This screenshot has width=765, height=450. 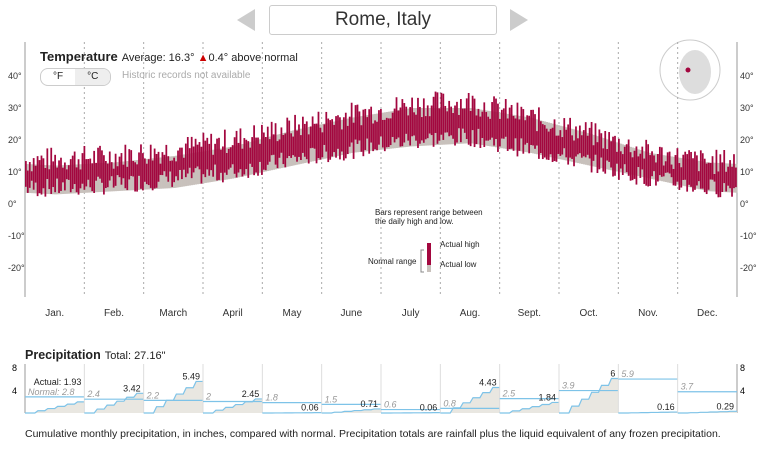 What do you see at coordinates (383, 20) in the screenshot?
I see `city-title: Rome, Italy` at bounding box center [383, 20].